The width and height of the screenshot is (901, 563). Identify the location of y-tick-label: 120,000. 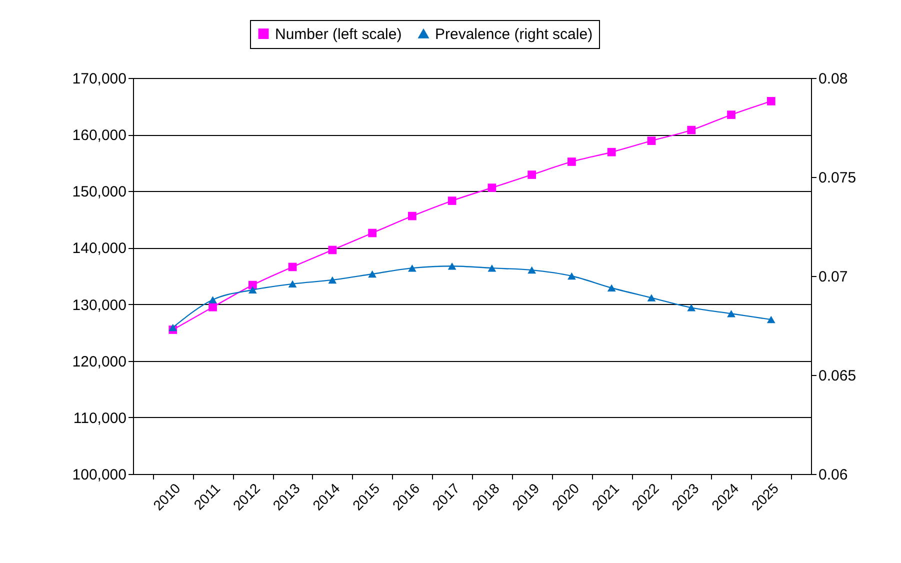
(99, 361).